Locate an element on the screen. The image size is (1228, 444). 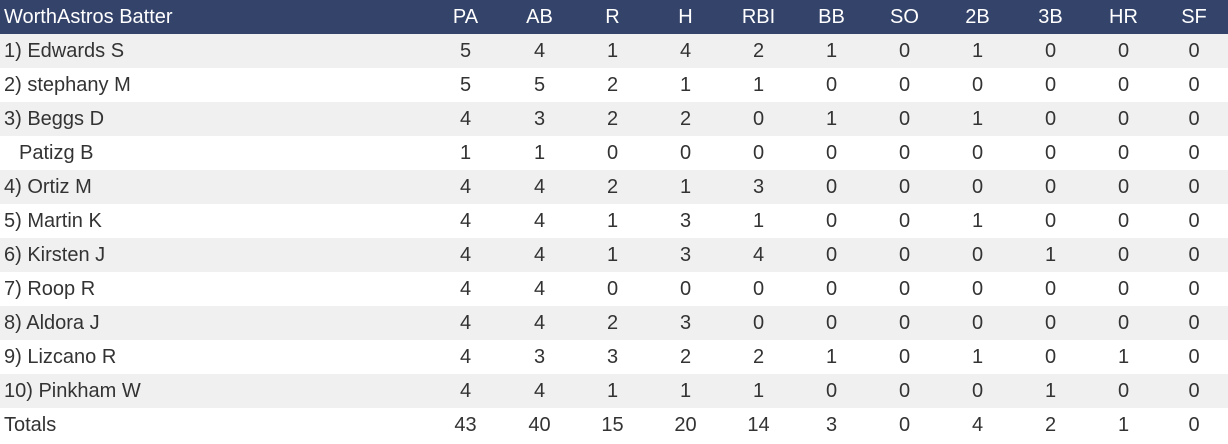
stat-cell-pa: 5 is located at coordinates (465, 84).